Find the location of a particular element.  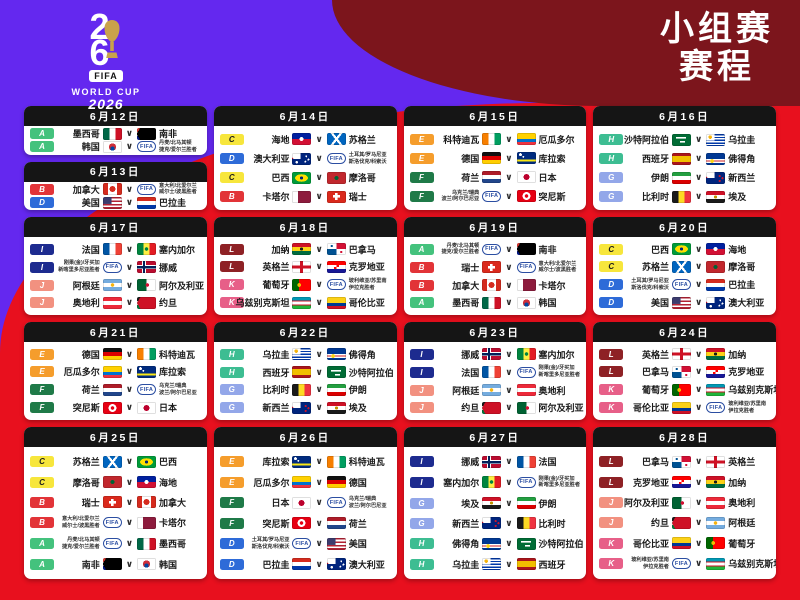

korea-flag is located at coordinates (526, 302).